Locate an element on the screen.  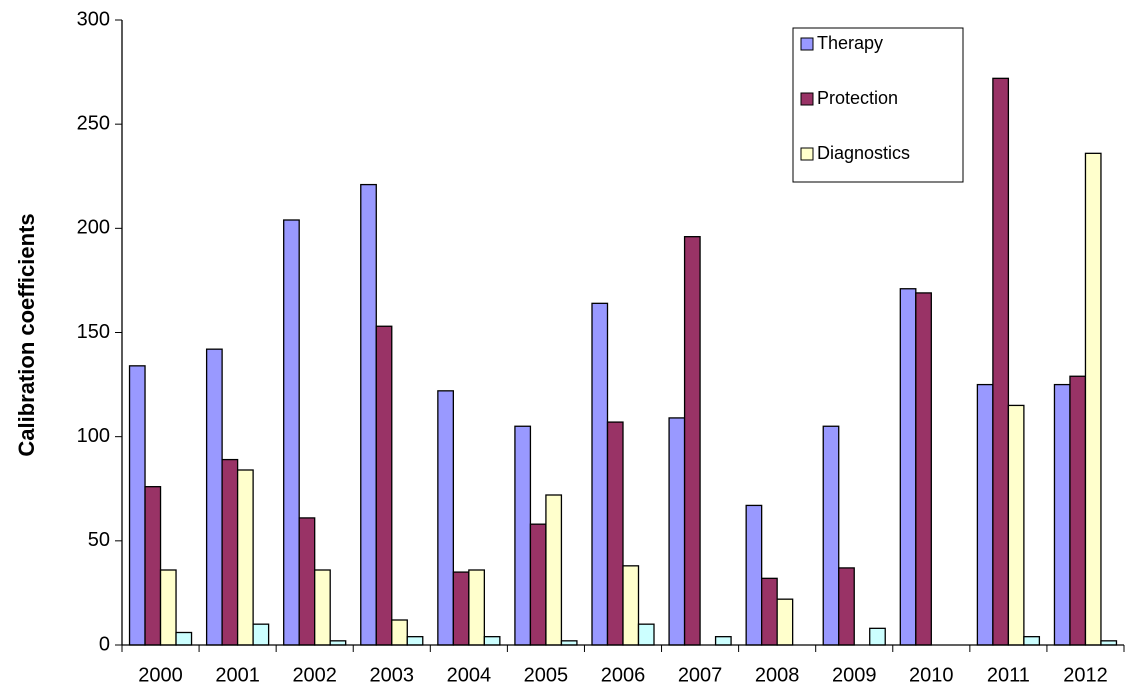
x-tick-label: 2008 is located at coordinates (777, 675).